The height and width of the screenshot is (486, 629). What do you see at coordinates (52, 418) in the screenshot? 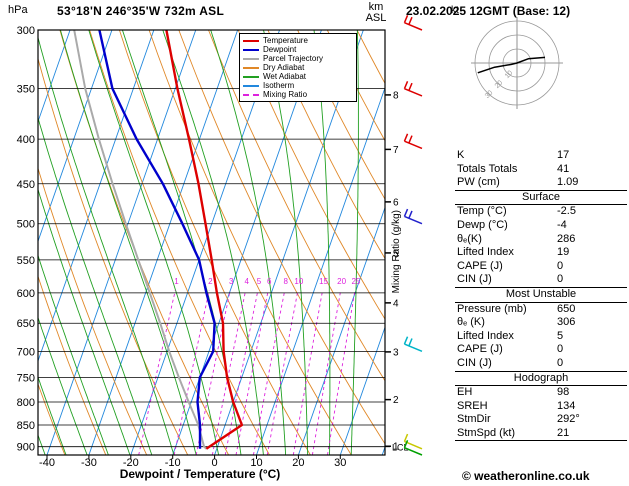
I see `dry-adiabat-line` at bounding box center [52, 418].